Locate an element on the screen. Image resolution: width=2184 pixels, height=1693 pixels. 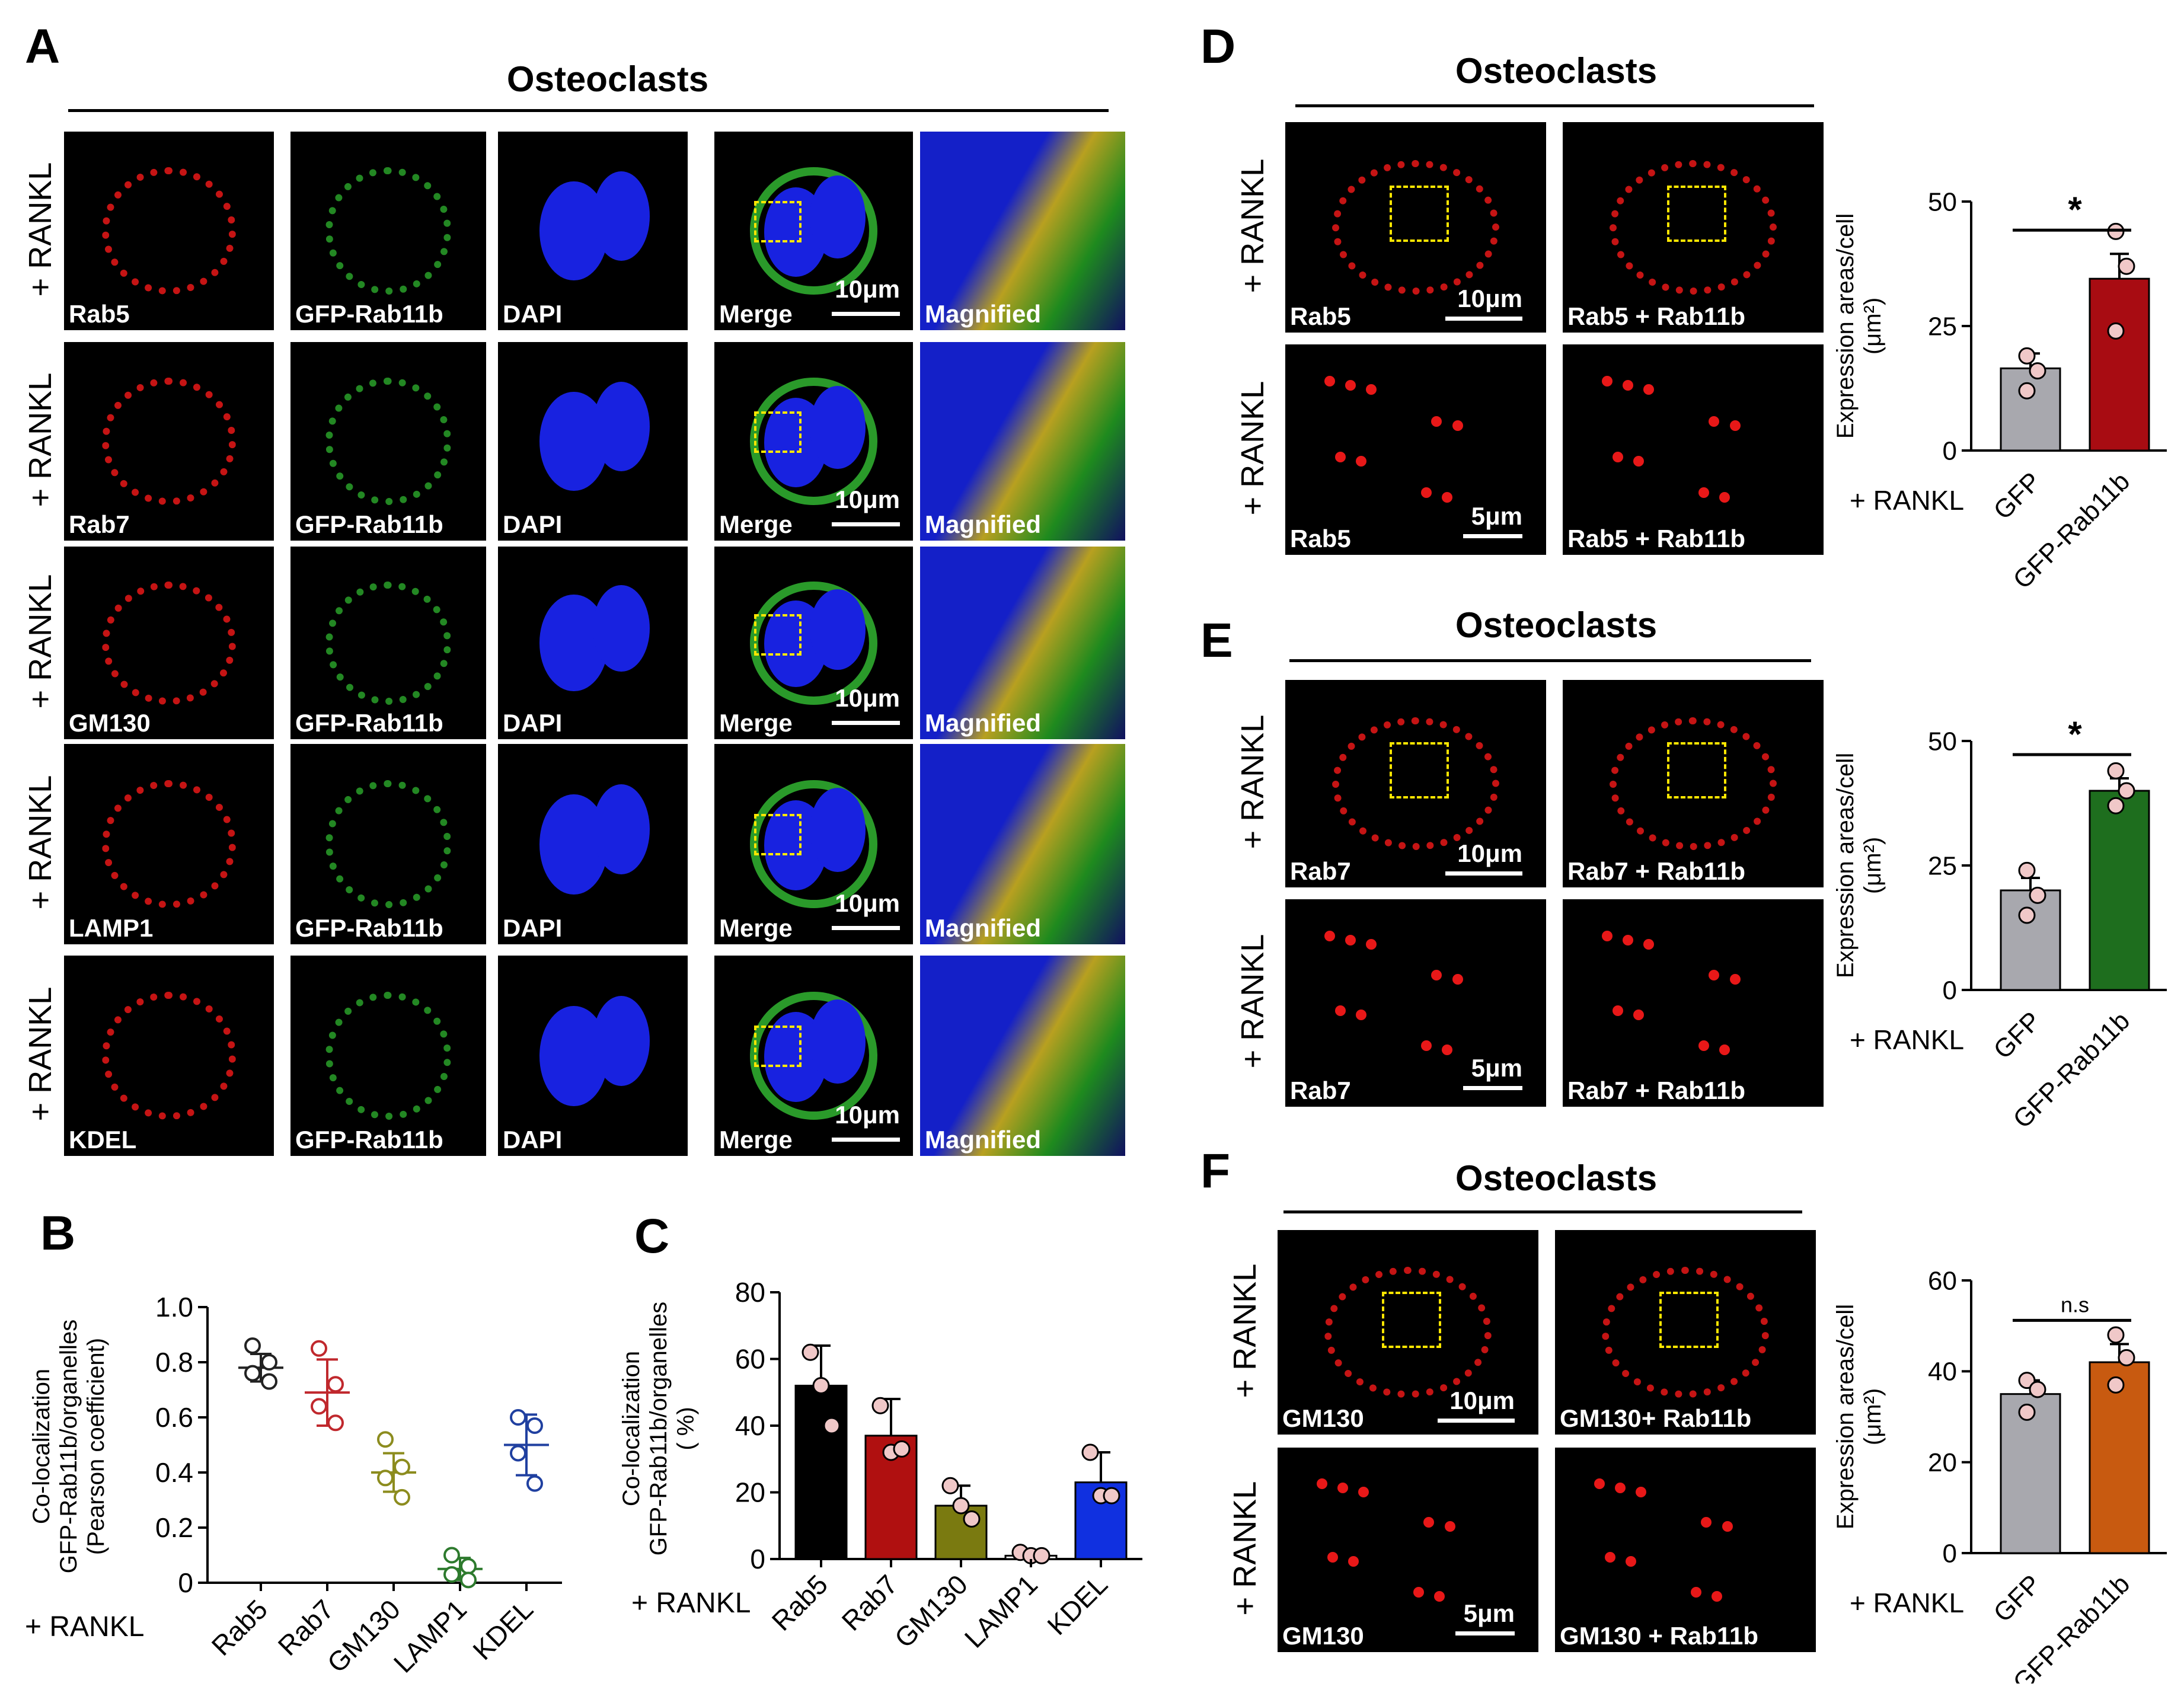
channel-label: LAMP1 is located at coordinates (112, 928).